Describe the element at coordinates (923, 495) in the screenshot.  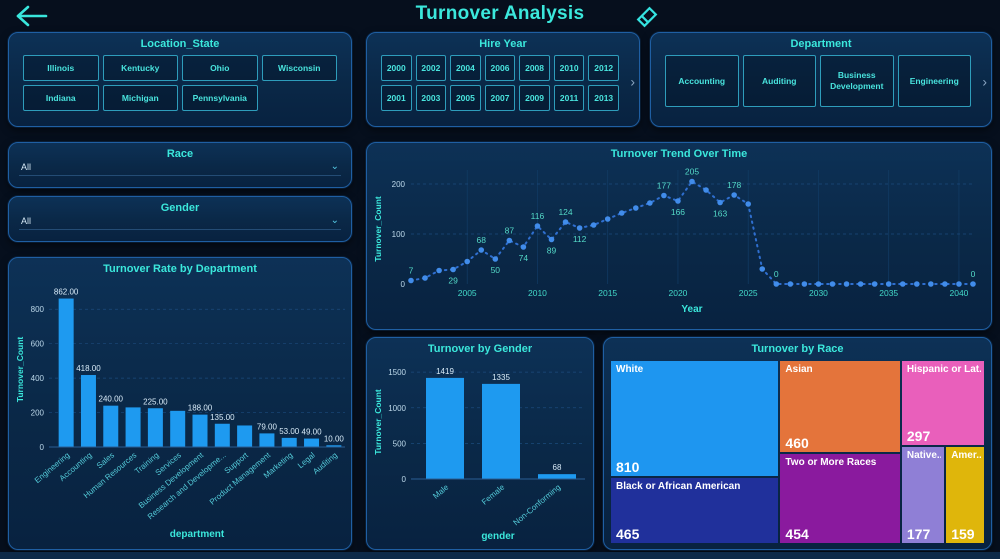
I see `treemap-tile: Native... 177` at that location.